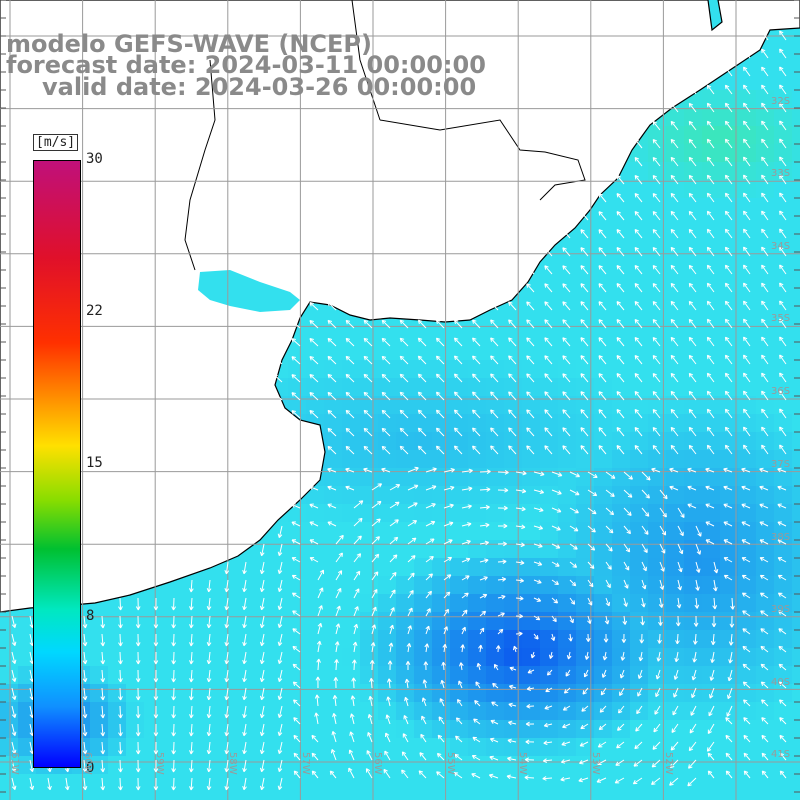 This screenshot has height=800, width=800. I want to click on lat-label: 40S, so click(781, 682).